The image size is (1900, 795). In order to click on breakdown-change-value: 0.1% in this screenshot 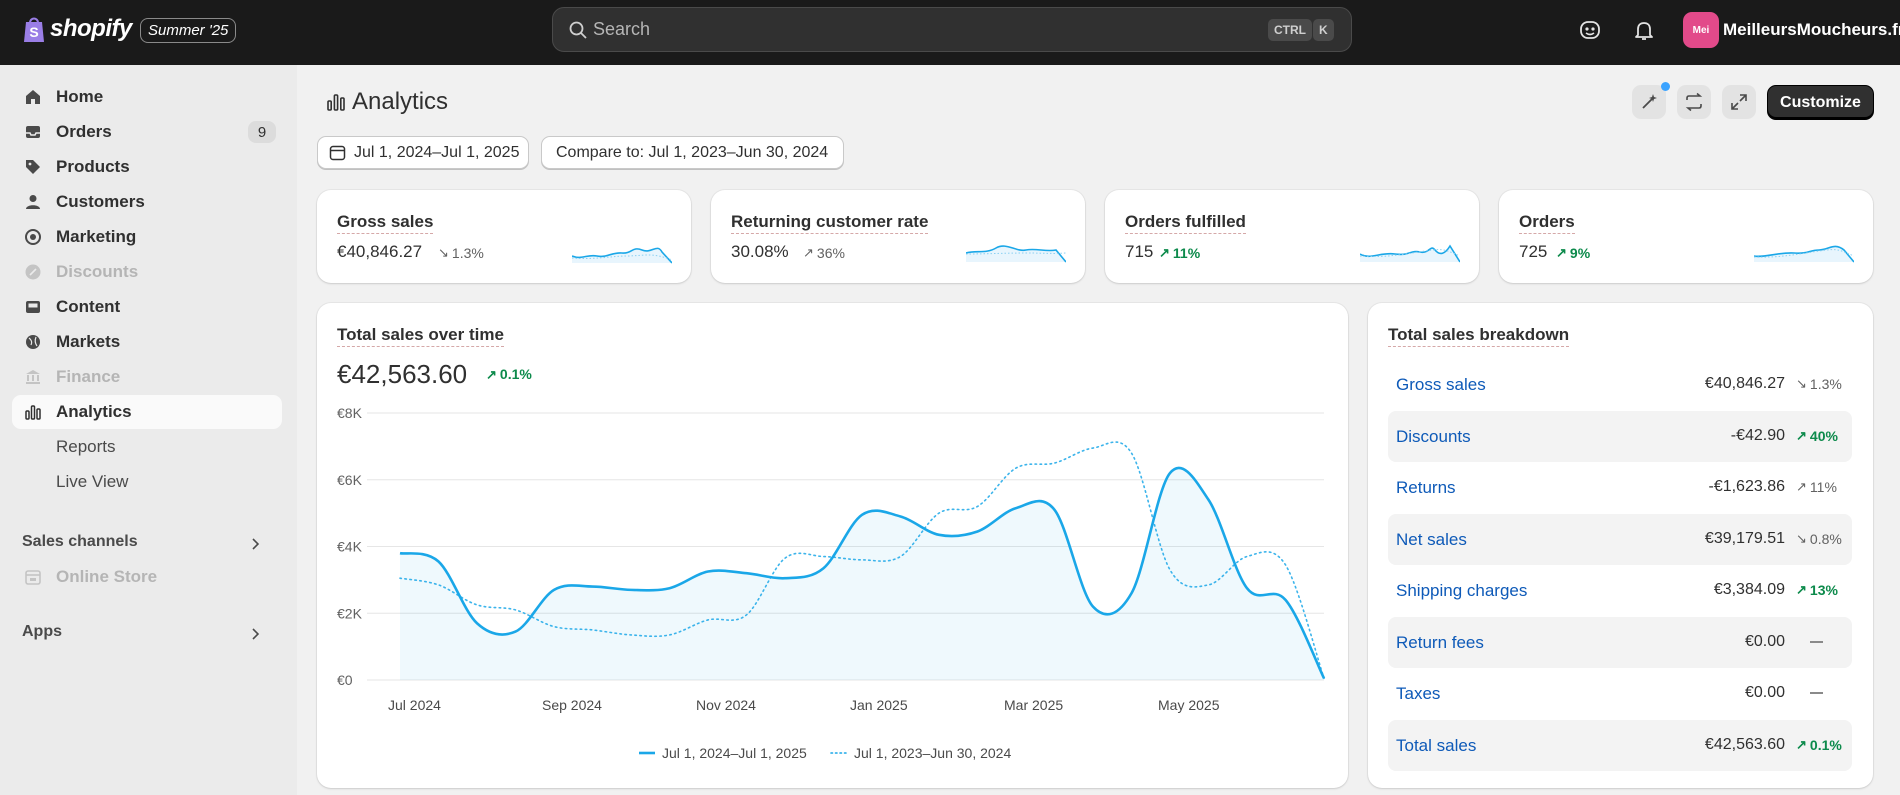, I will do `click(1825, 744)`.